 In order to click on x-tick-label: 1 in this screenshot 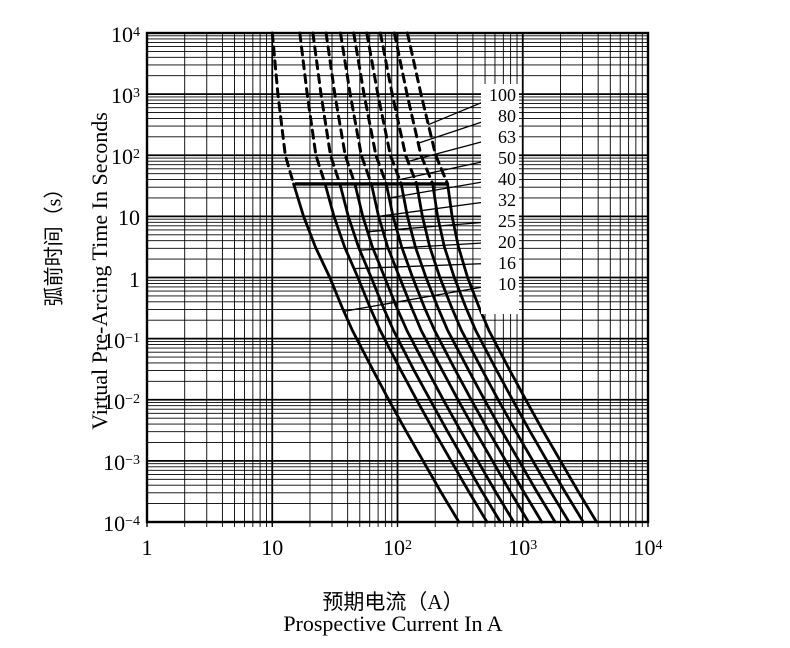, I will do `click(147, 547)`.